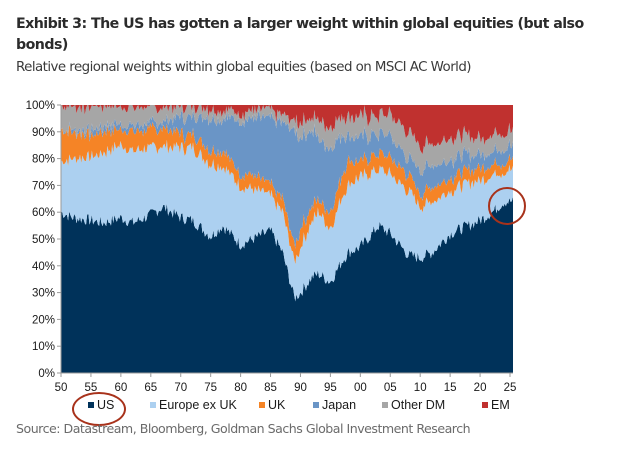 The image size is (624, 459). Describe the element at coordinates (390, 388) in the screenshot. I see `x-tick-label: 05` at that location.